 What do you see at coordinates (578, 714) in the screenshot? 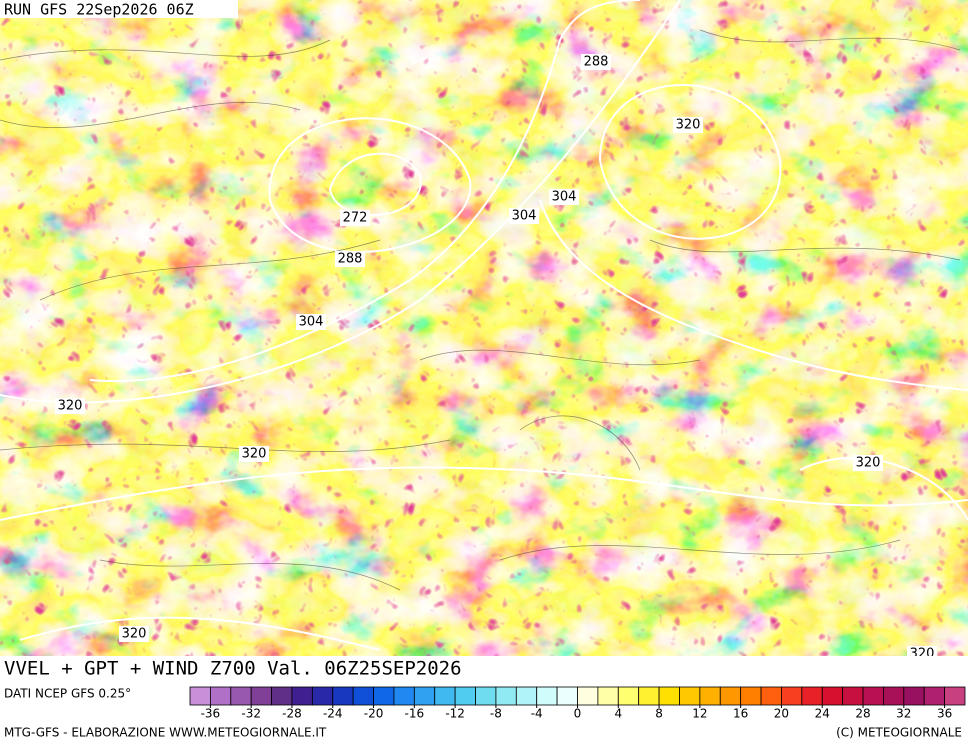
I see `colorbar-tick-label: 0` at bounding box center [578, 714].